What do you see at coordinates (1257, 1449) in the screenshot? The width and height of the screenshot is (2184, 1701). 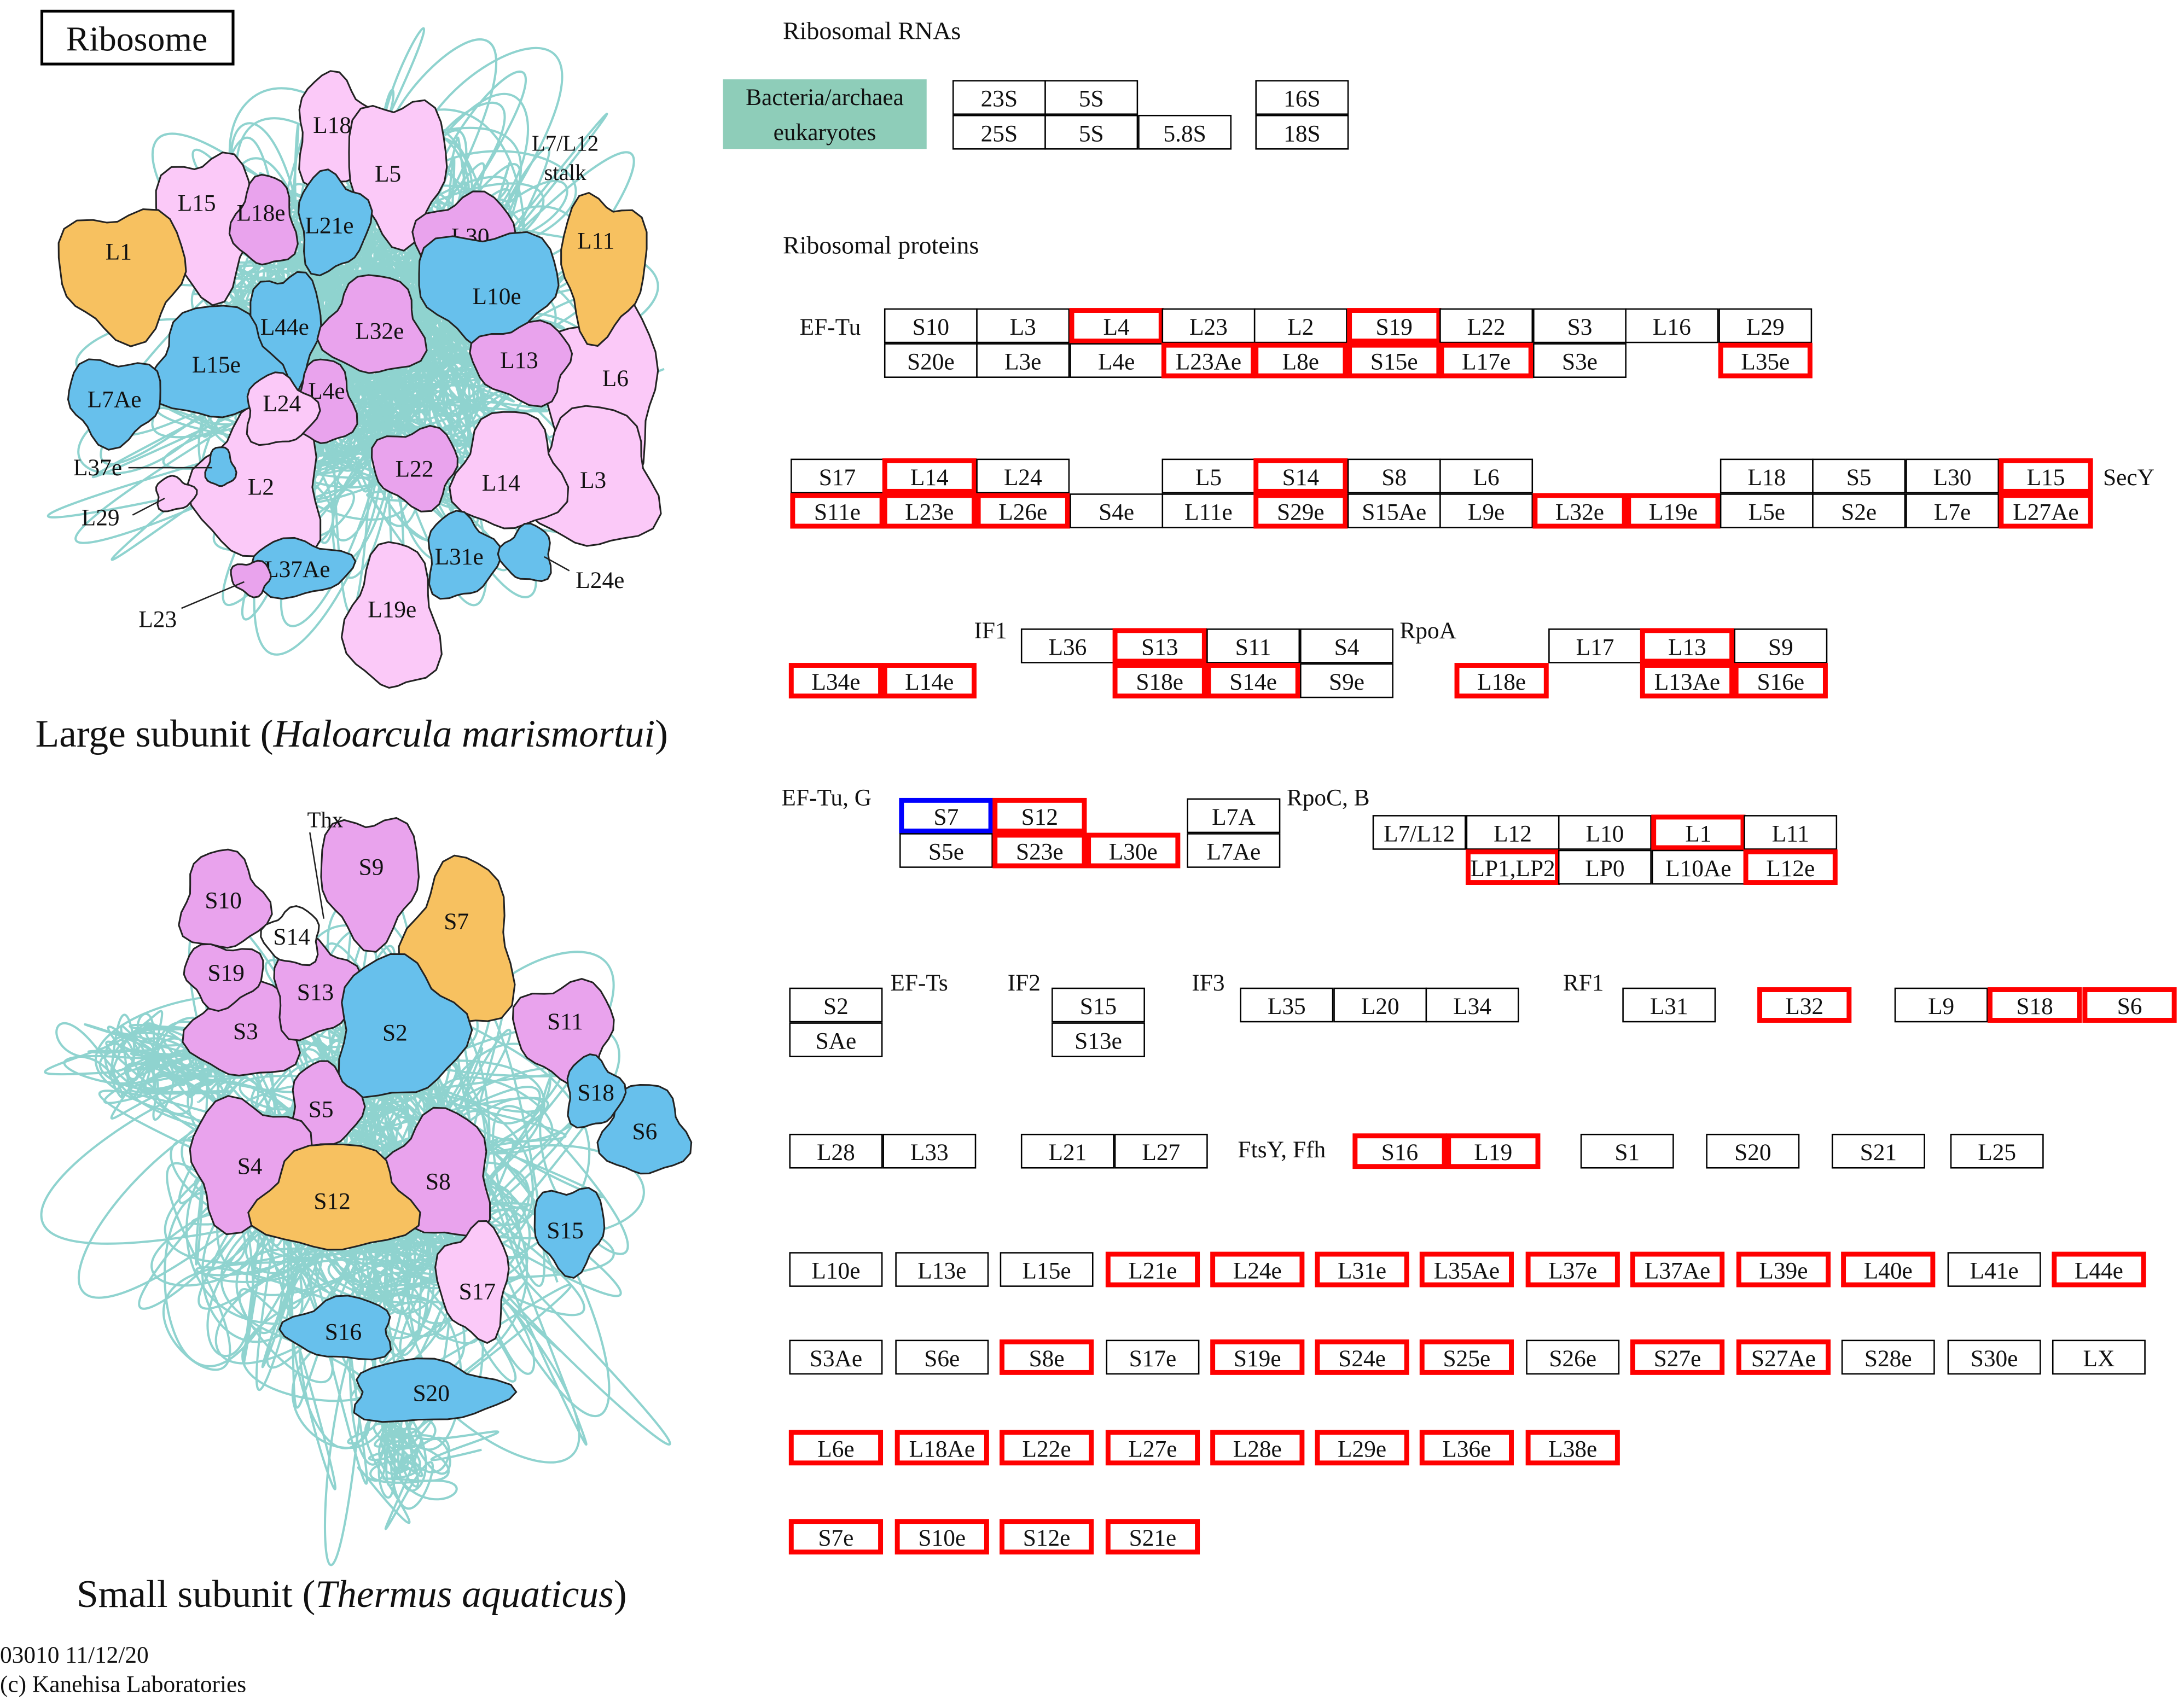 I see `gene-label: L28e` at bounding box center [1257, 1449].